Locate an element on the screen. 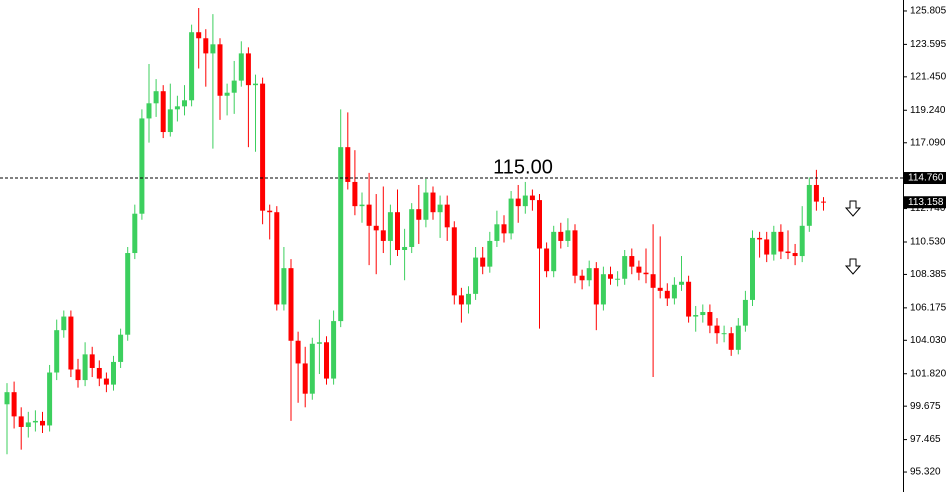 The image size is (946, 497). last-price-label: 113.158 is located at coordinates (926, 202).